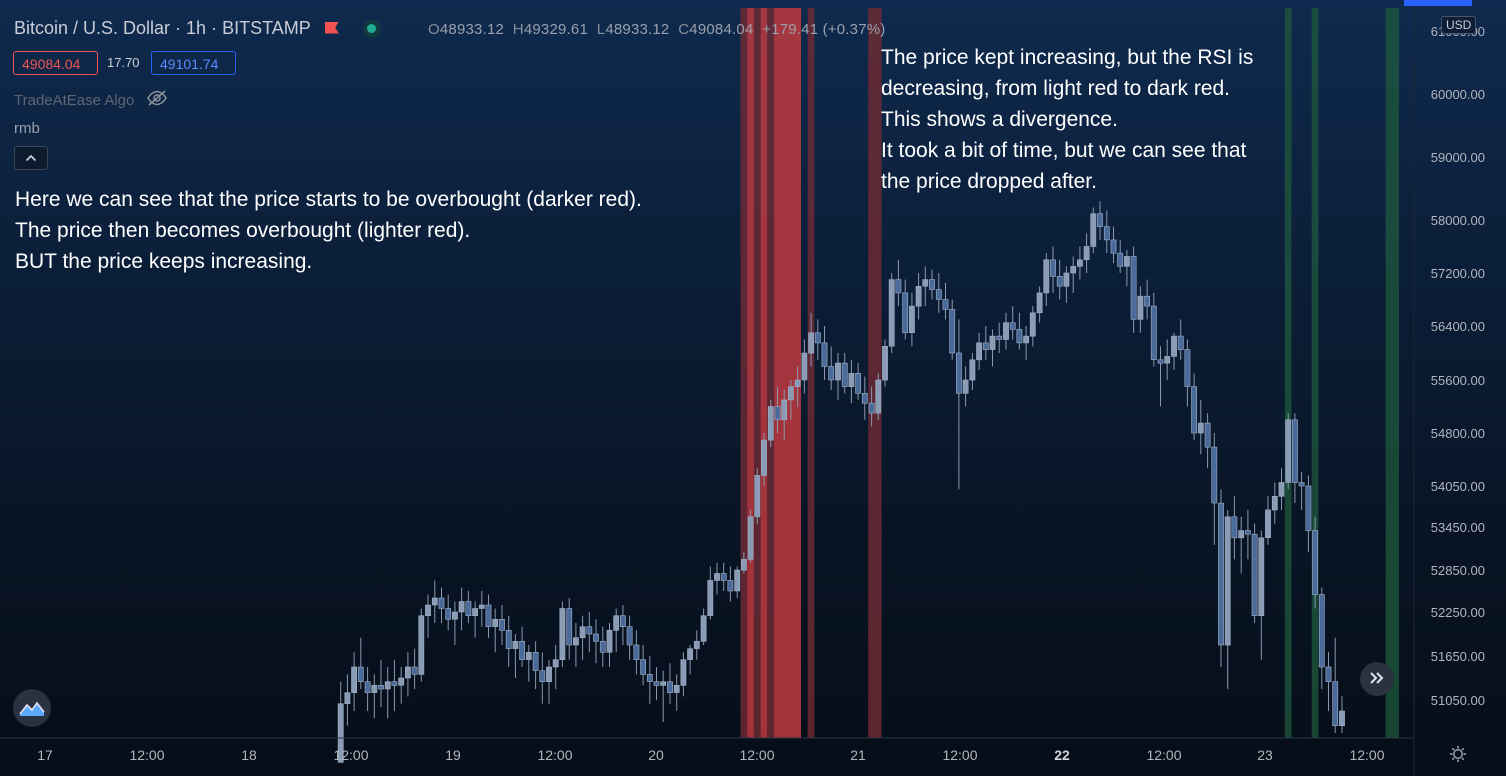 The width and height of the screenshot is (1506, 776). What do you see at coordinates (721, 29) in the screenshot?
I see `close-value: 49084.04` at bounding box center [721, 29].